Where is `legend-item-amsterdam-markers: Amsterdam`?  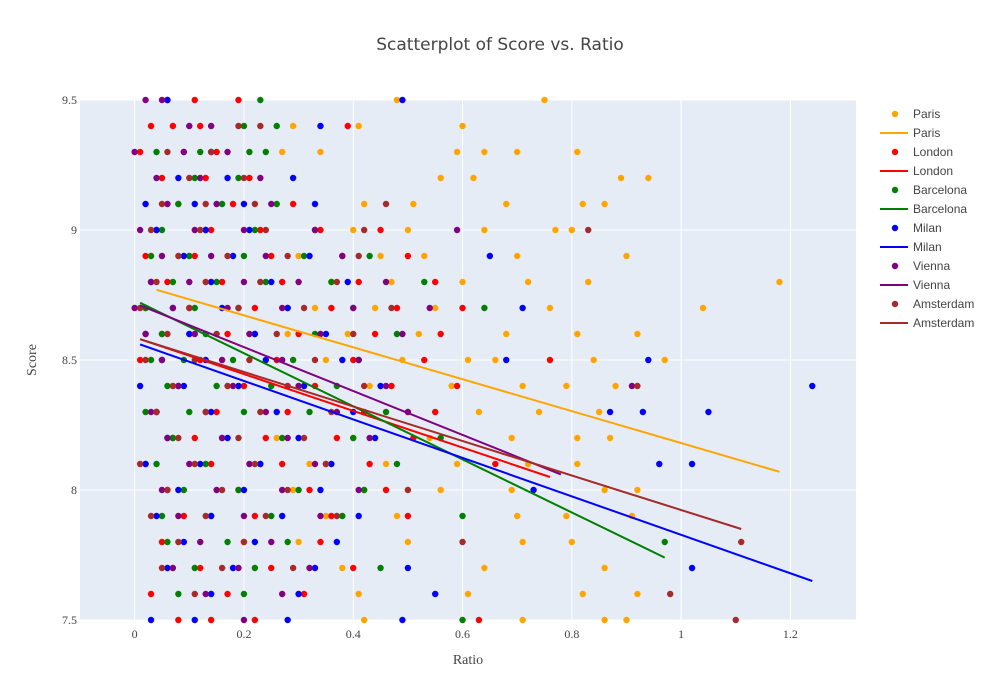
legend-item-amsterdam-markers: Amsterdam is located at coordinates (933, 304).